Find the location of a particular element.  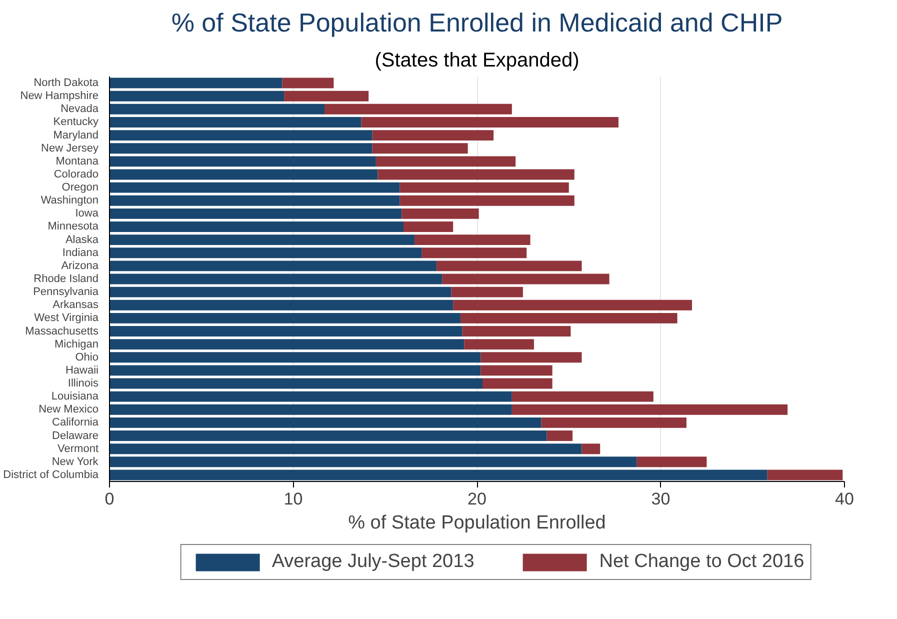

chart-title: % of State Population Enrolled in Medicaid and CHIP is located at coordinates (477, 23).